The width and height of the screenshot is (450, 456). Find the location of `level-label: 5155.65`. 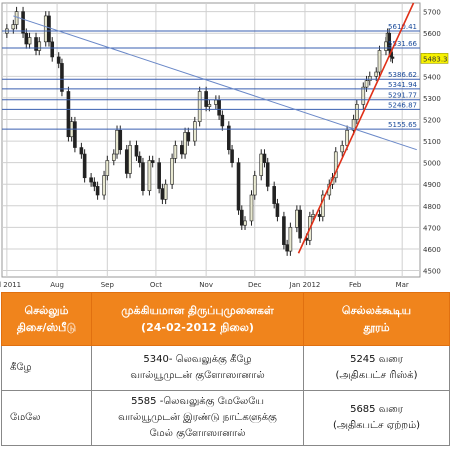

level-label: 5155.65 is located at coordinates (402, 125).